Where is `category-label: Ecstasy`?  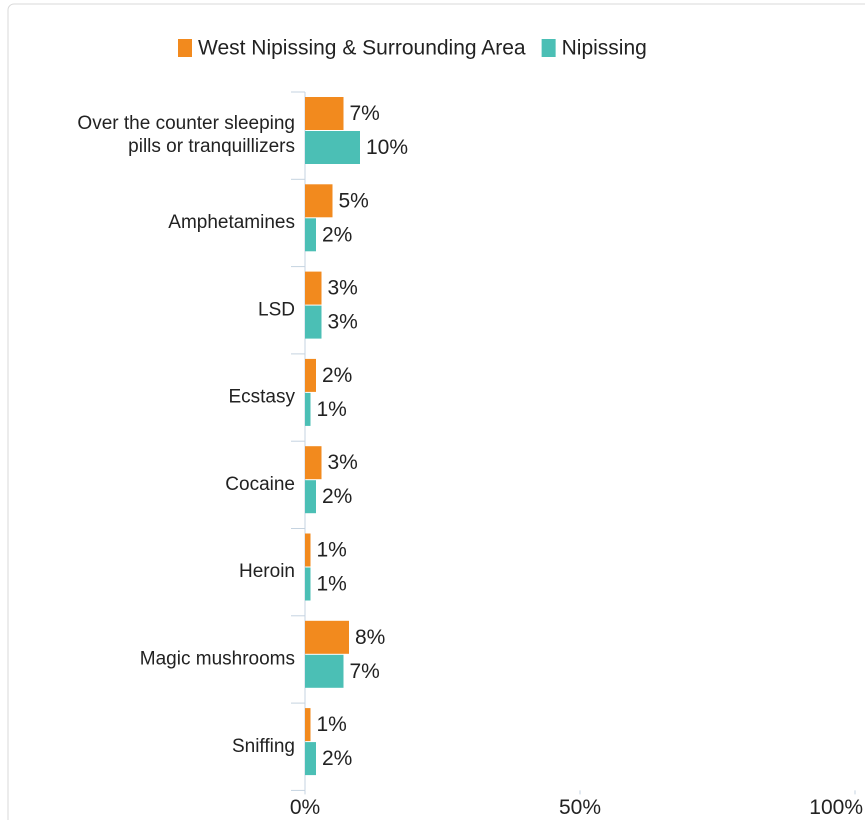
category-label: Ecstasy is located at coordinates (261, 397).